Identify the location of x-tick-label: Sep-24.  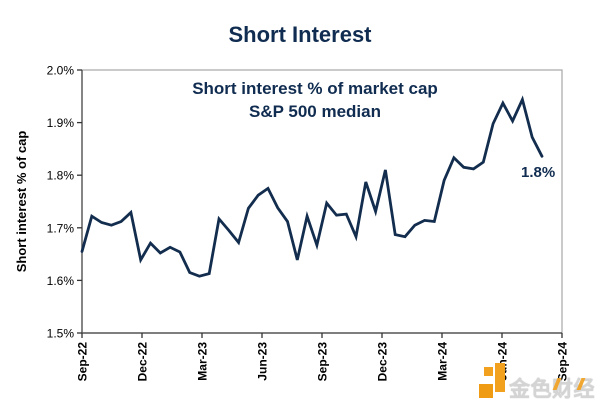
(563, 362).